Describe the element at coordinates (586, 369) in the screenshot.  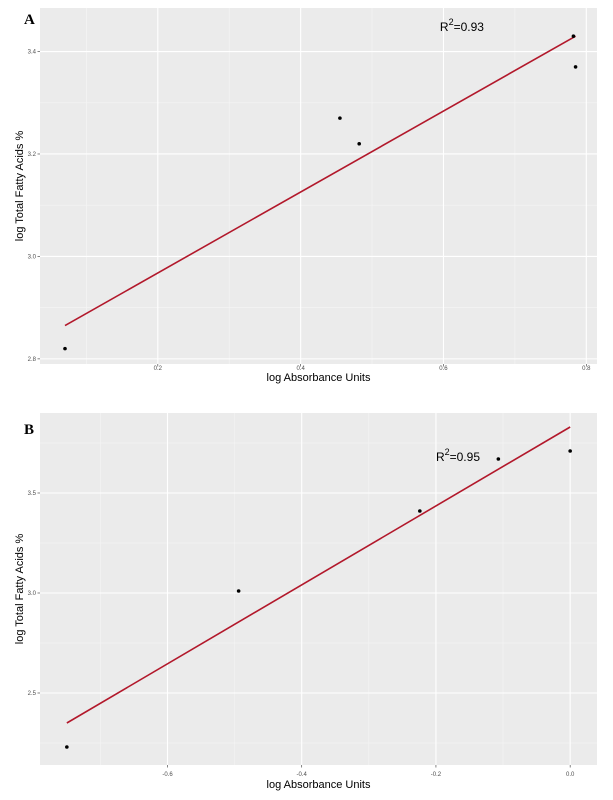
I see `x-tick-label: 0.8` at that location.